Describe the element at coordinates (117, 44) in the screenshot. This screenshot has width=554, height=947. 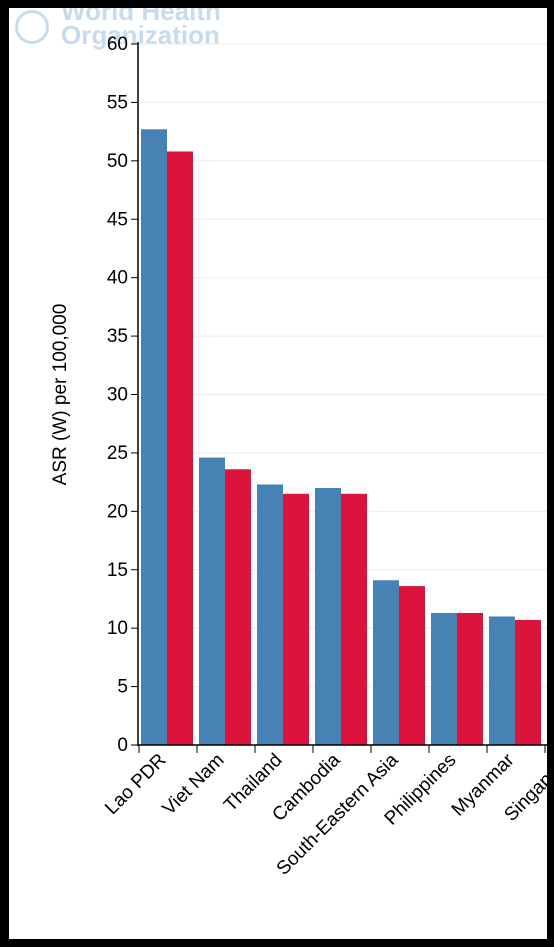
I see `y-tick-label: 60` at that location.